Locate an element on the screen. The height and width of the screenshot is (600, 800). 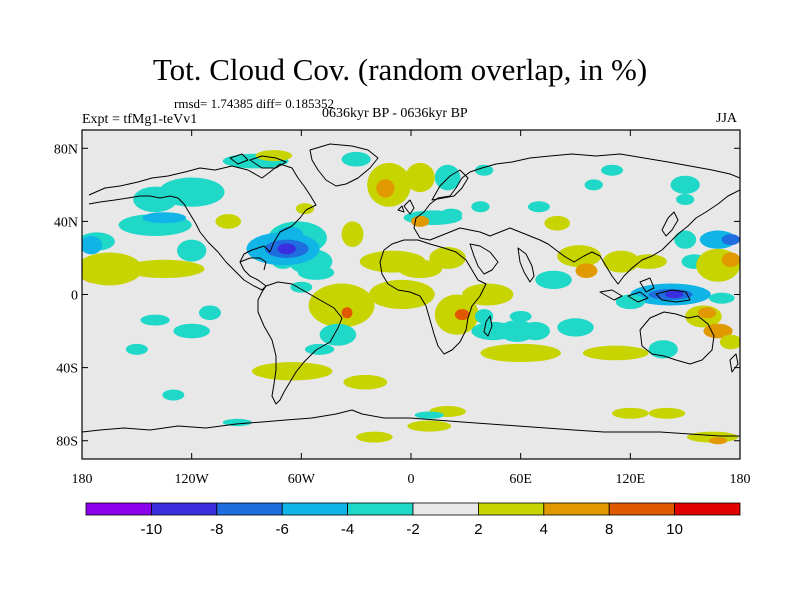
coastline-scandinavia is located at coordinates (450, 185).